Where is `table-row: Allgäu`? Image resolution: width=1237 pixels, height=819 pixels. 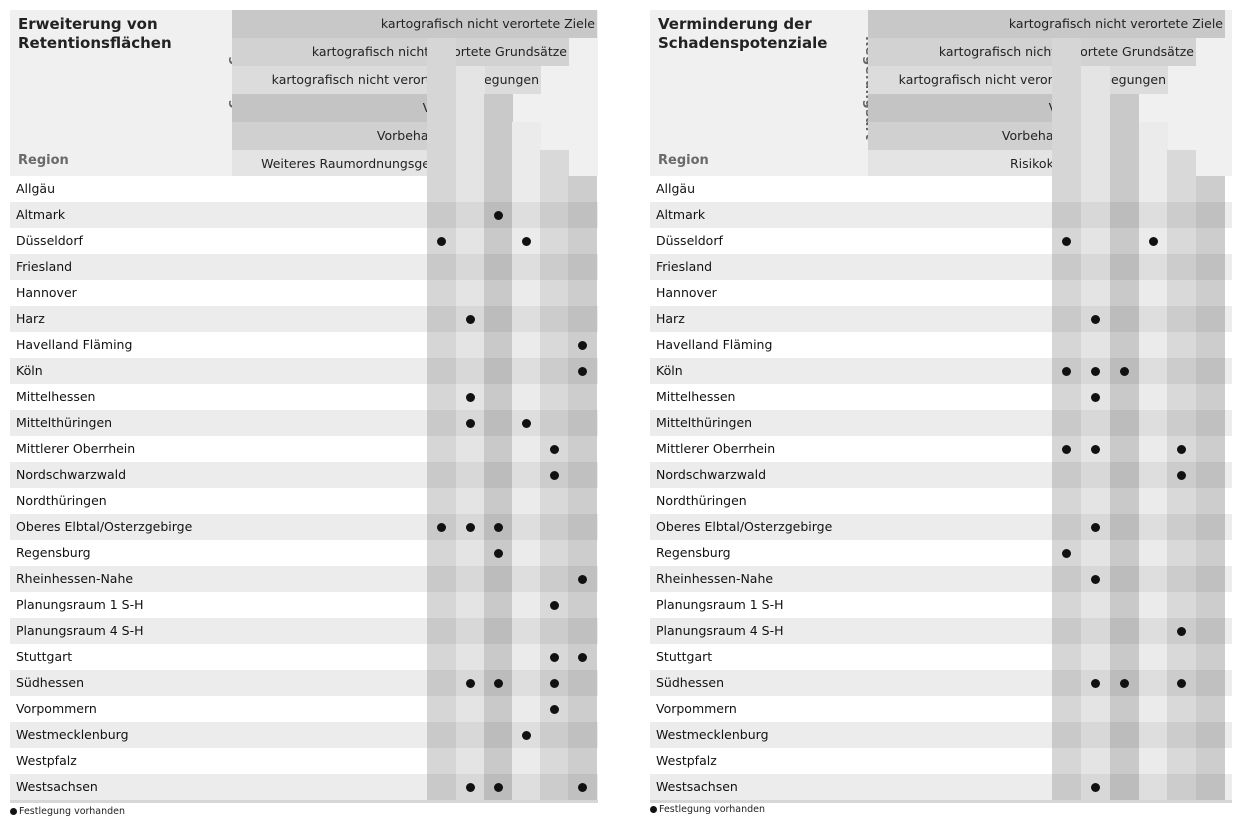 table-row: Allgäu is located at coordinates (304, 189).